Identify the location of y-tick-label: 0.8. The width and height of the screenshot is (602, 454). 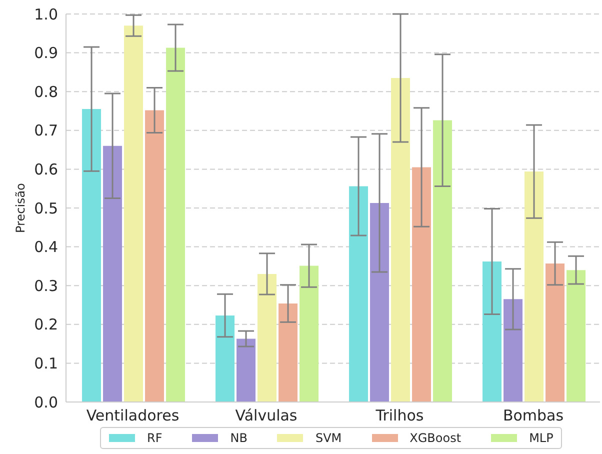
(46, 91).